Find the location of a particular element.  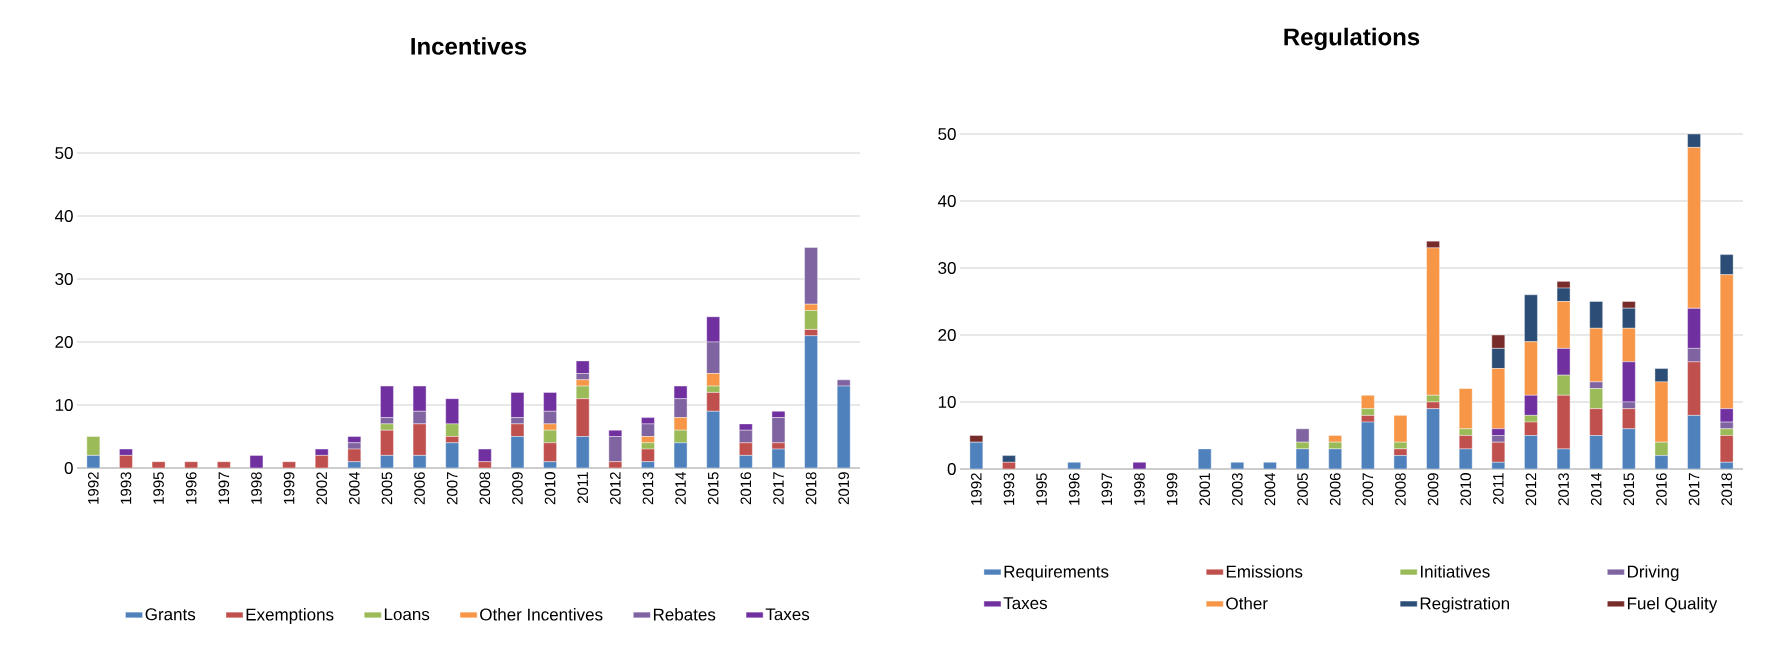

legend-label: Emissions is located at coordinates (1264, 571).